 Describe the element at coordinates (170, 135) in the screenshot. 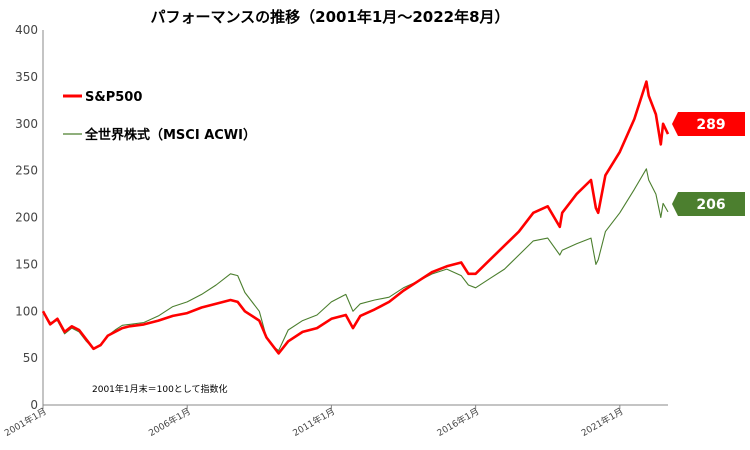

I see `legend-label-acwi: 全世界株式（MSCI ACWI）` at that location.